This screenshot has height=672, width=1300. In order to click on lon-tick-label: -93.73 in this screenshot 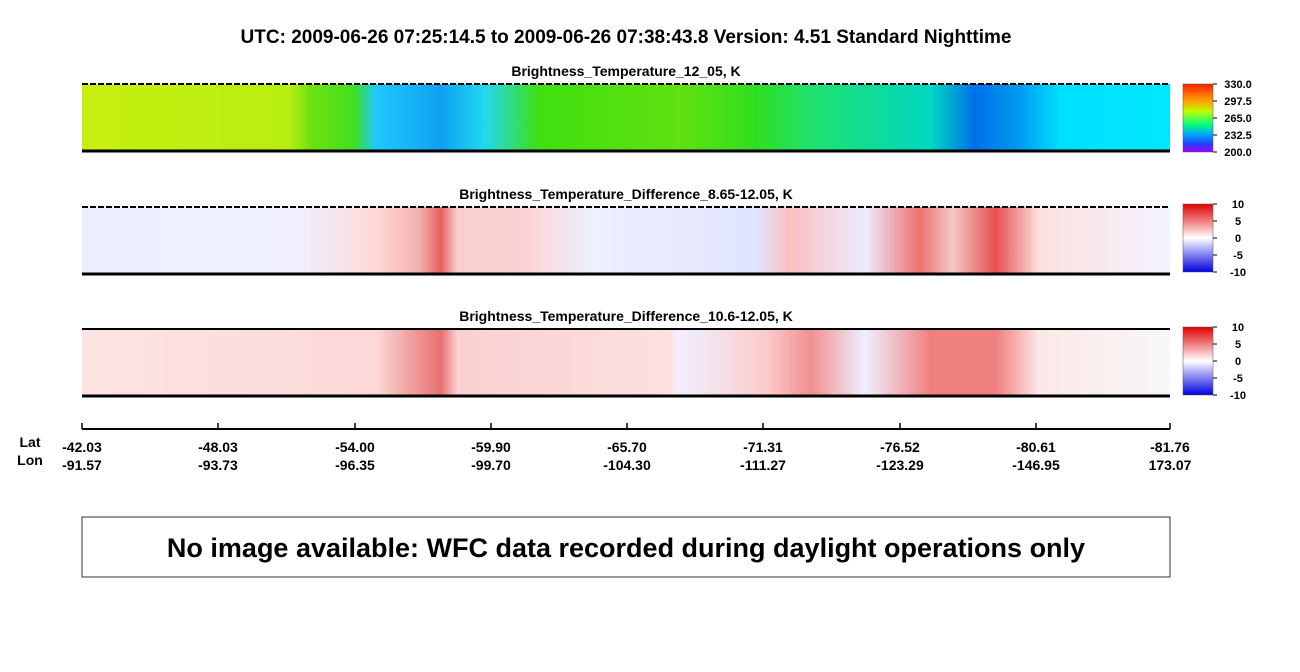, I will do `click(218, 465)`.